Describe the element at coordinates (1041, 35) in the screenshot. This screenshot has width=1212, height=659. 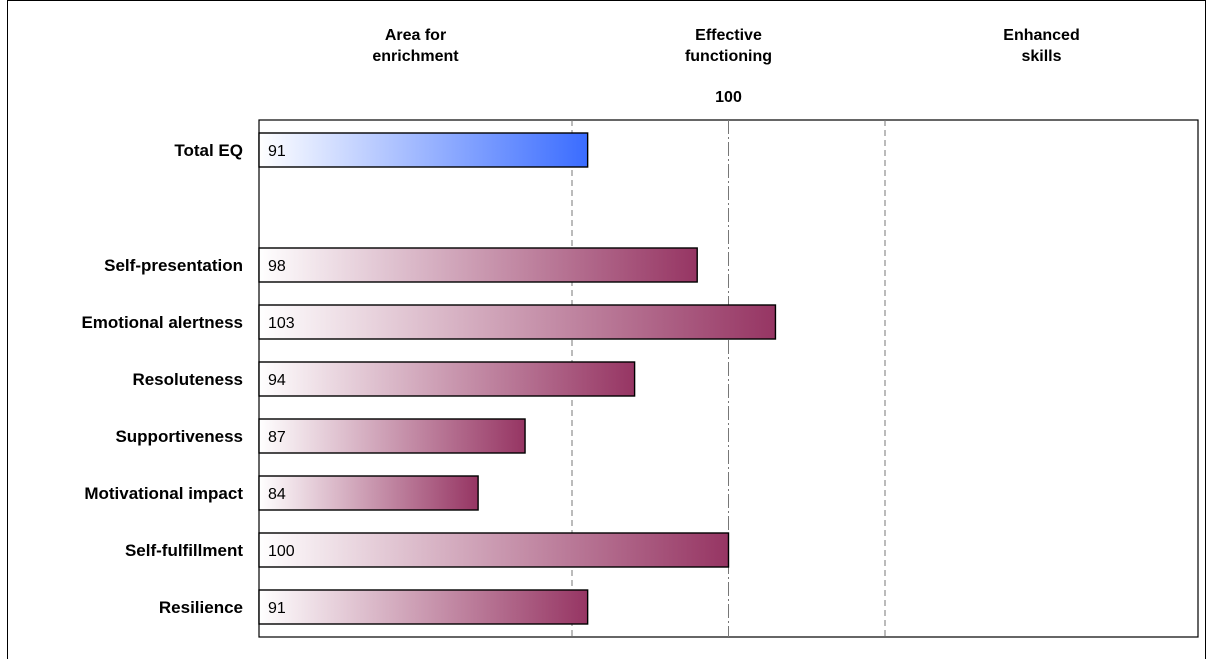
I see `band-header-3-line-1: Enhanced` at that location.